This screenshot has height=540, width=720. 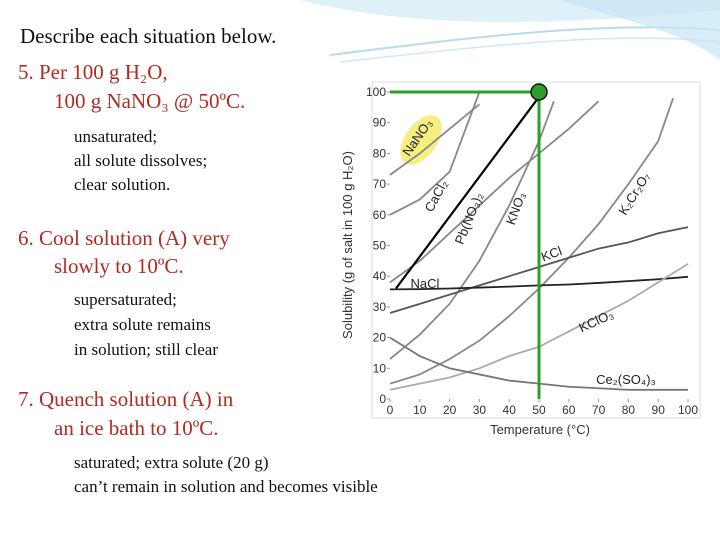 What do you see at coordinates (380, 153) in the screenshot?
I see `y-tick-label: 80` at bounding box center [380, 153].